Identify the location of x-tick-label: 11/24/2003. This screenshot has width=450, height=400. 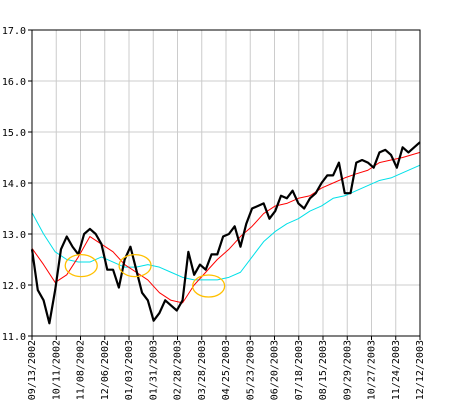
(396, 370).